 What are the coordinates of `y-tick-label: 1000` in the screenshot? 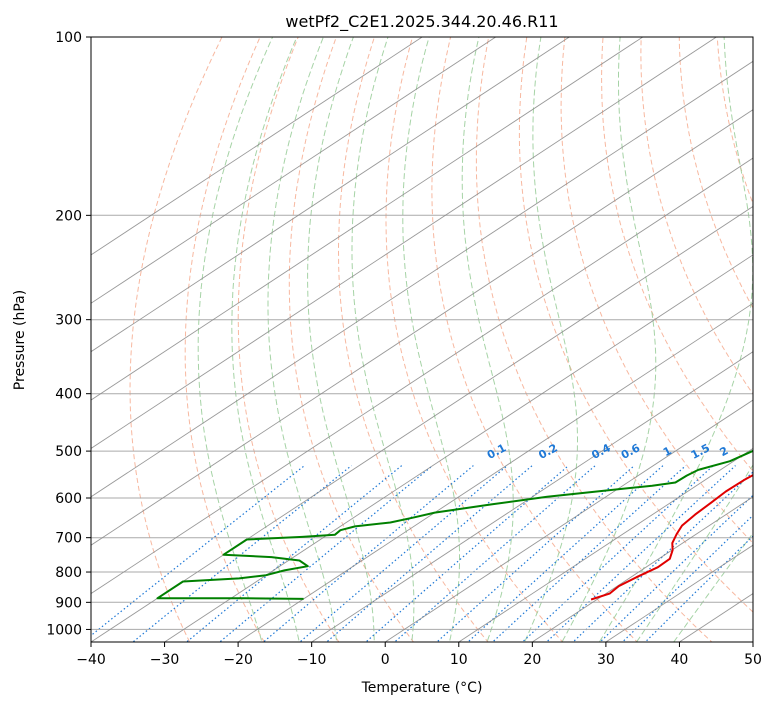 It's located at (64, 630).